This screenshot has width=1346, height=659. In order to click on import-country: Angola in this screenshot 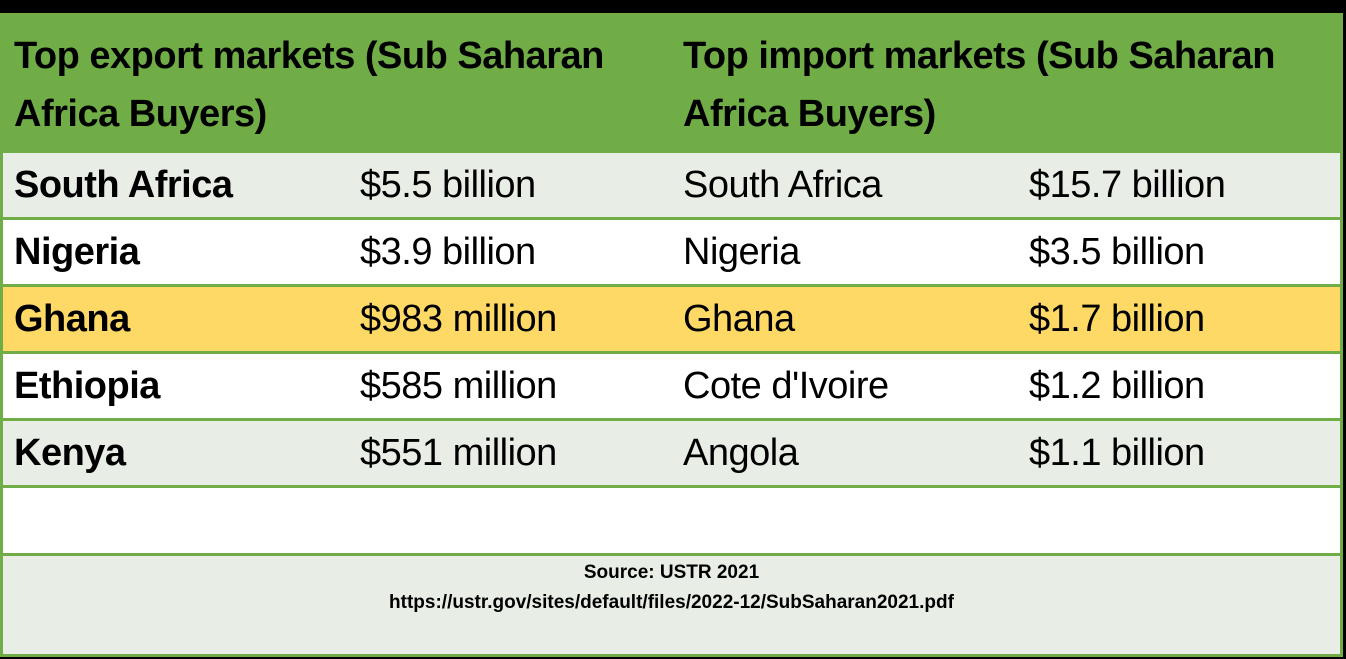, I will do `click(741, 453)`.